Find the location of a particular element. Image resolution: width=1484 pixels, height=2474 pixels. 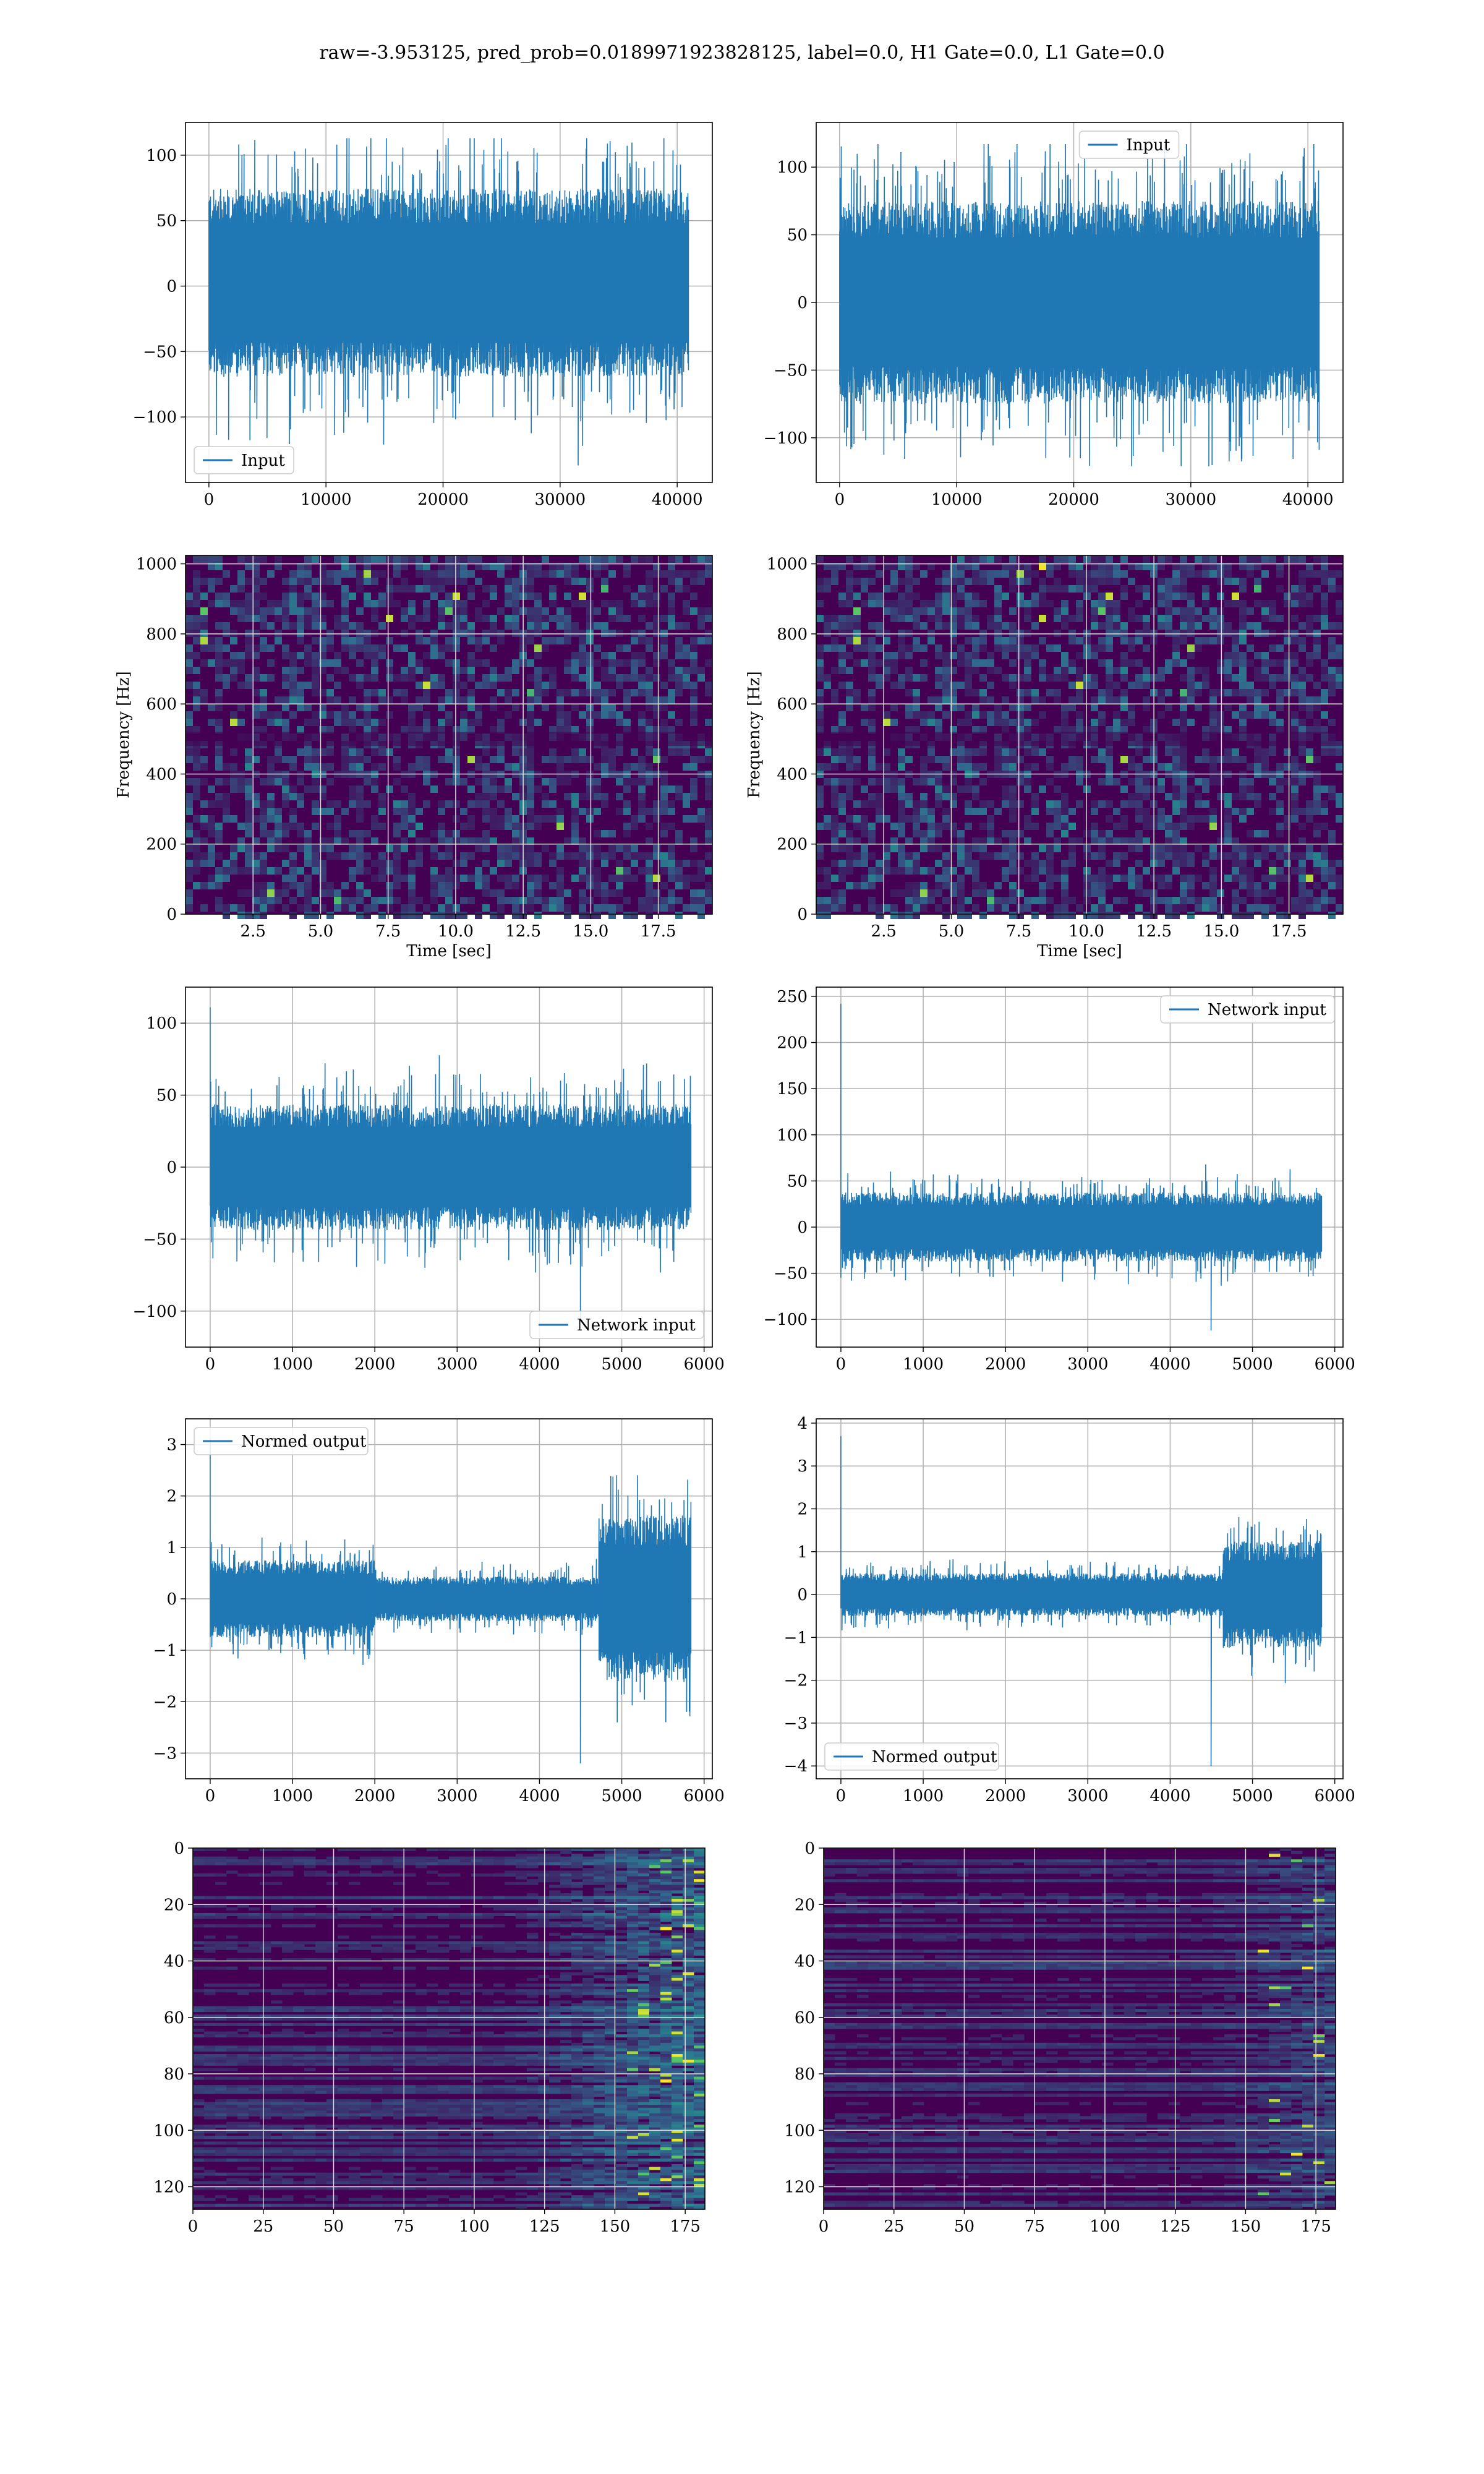

x-tick-label: 10.0 is located at coordinates (456, 931).